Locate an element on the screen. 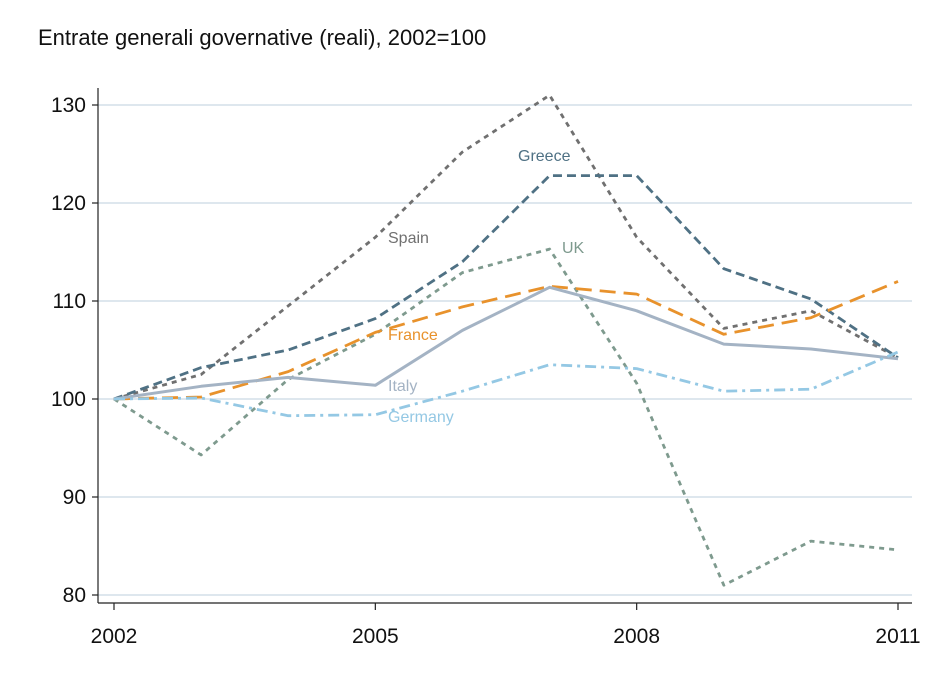 This screenshot has height=682, width=937. xtick-label-2002: 2002 is located at coordinates (114, 636).